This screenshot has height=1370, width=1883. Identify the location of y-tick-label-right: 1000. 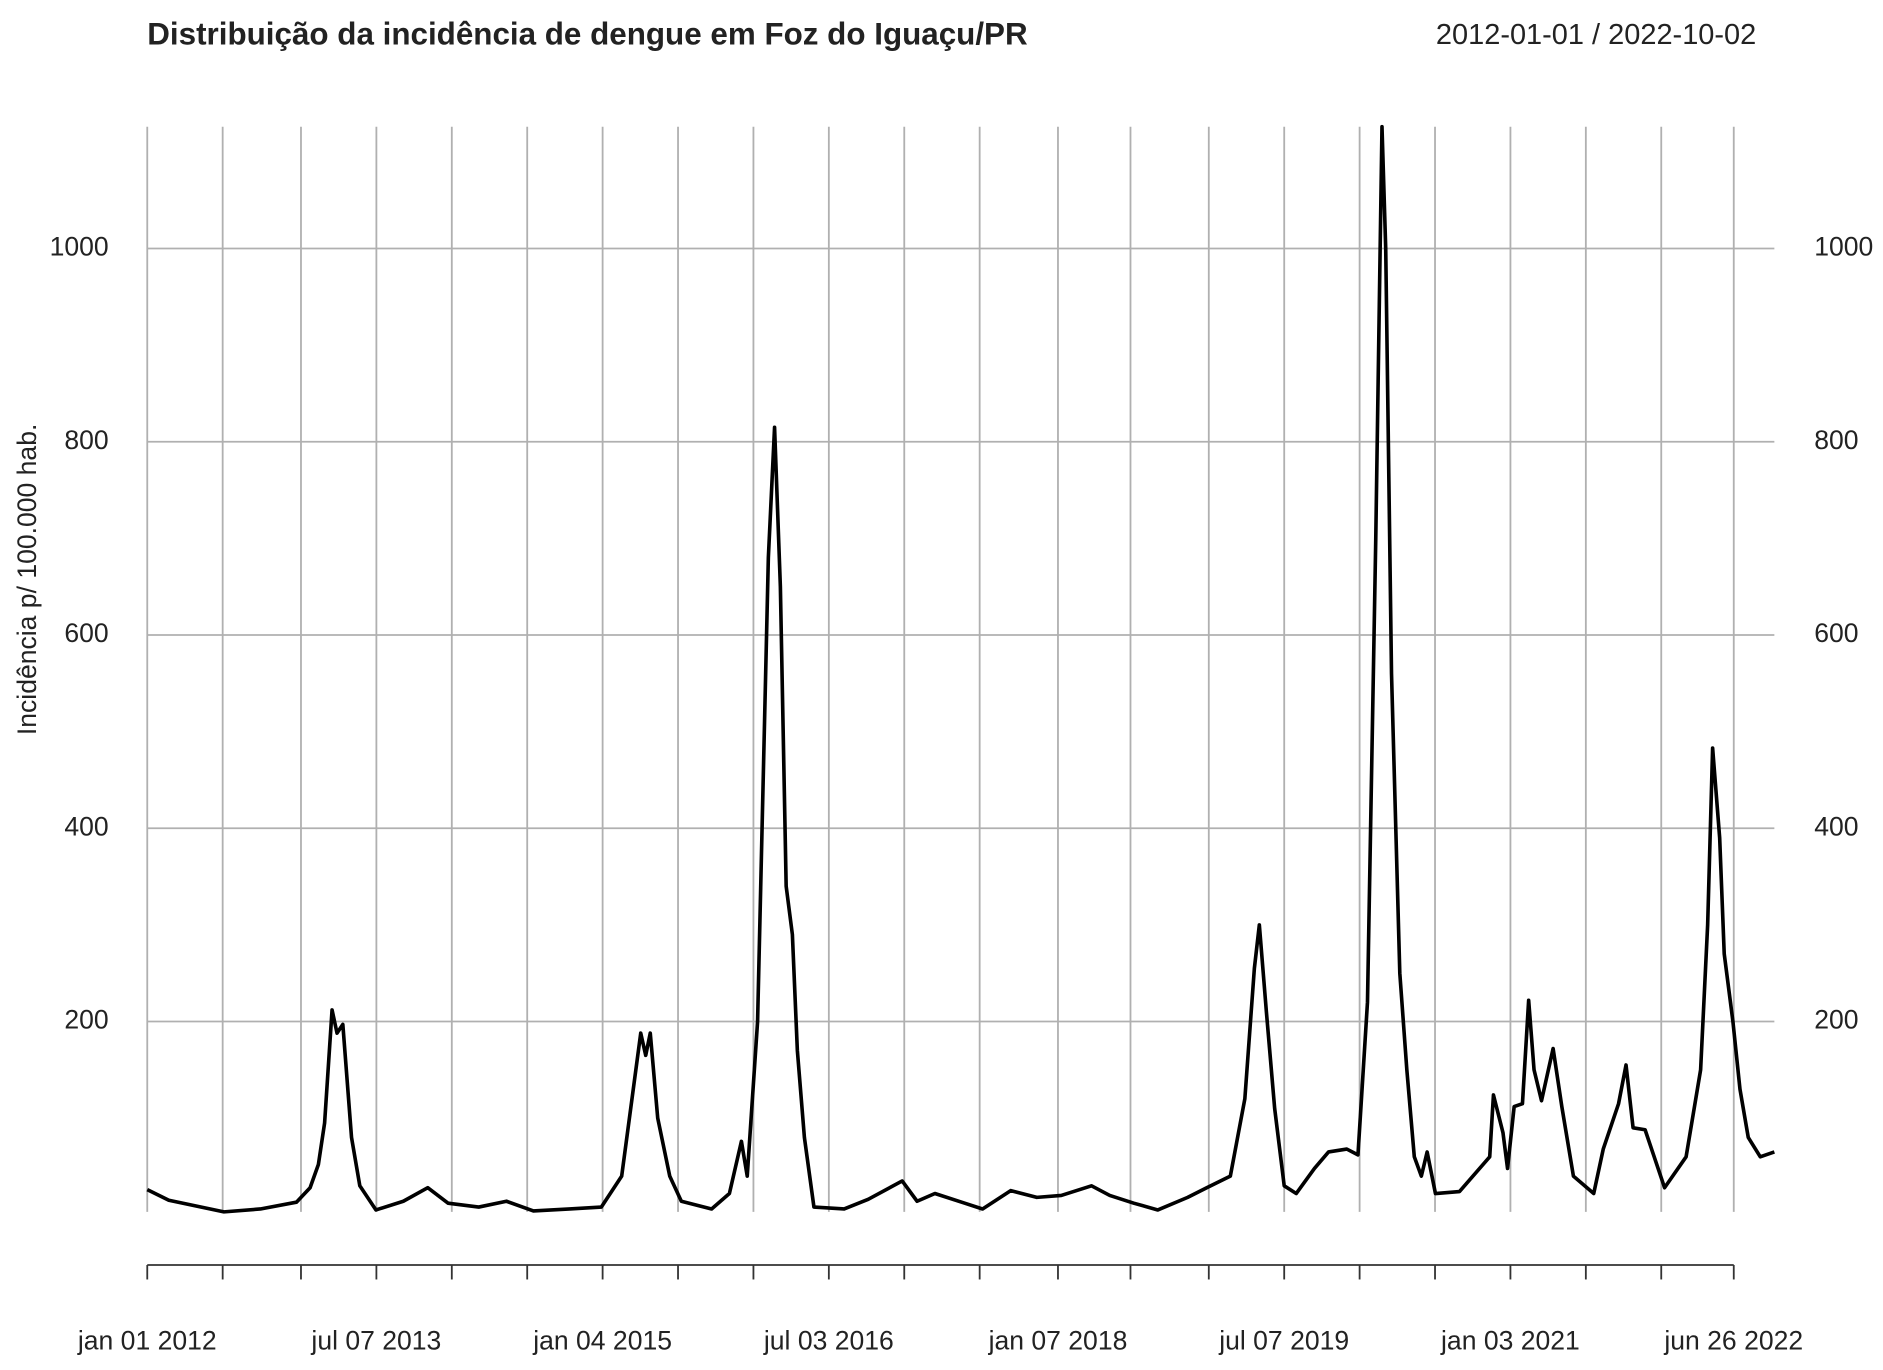
(1843, 247).